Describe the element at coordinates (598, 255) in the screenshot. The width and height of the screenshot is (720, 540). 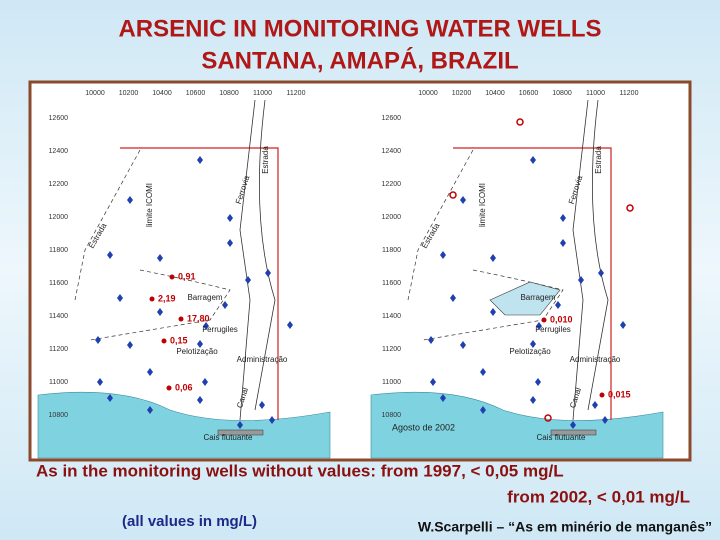
I see `railway` at that location.